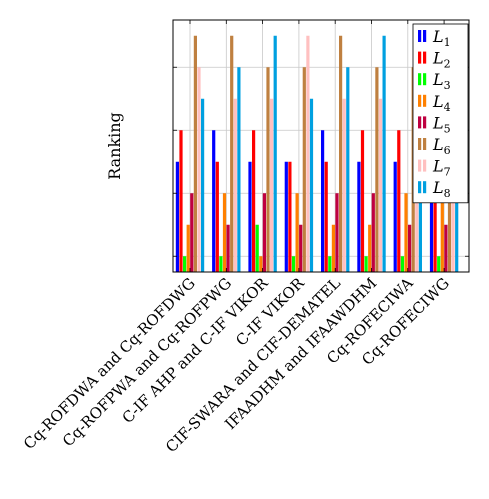 The width and height of the screenshot is (489, 499). What do you see at coordinates (114, 146) in the screenshot?
I see `y-axis-label: Ranking` at bounding box center [114, 146].